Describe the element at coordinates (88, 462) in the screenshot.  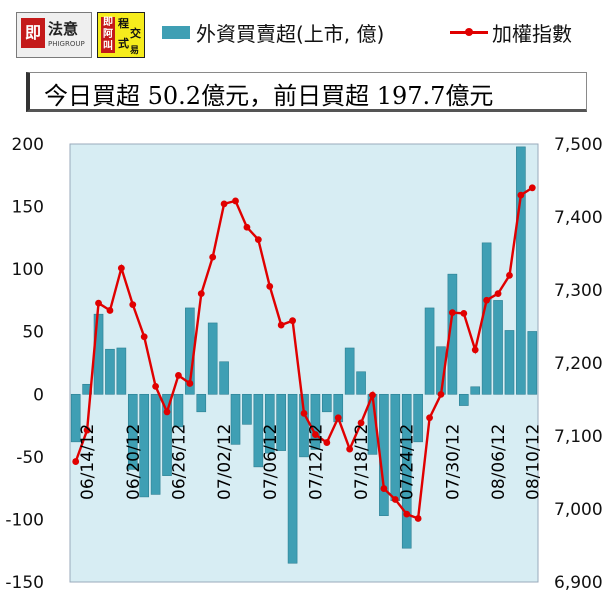
I see `x-tick-label: 06/14/12` at that location.